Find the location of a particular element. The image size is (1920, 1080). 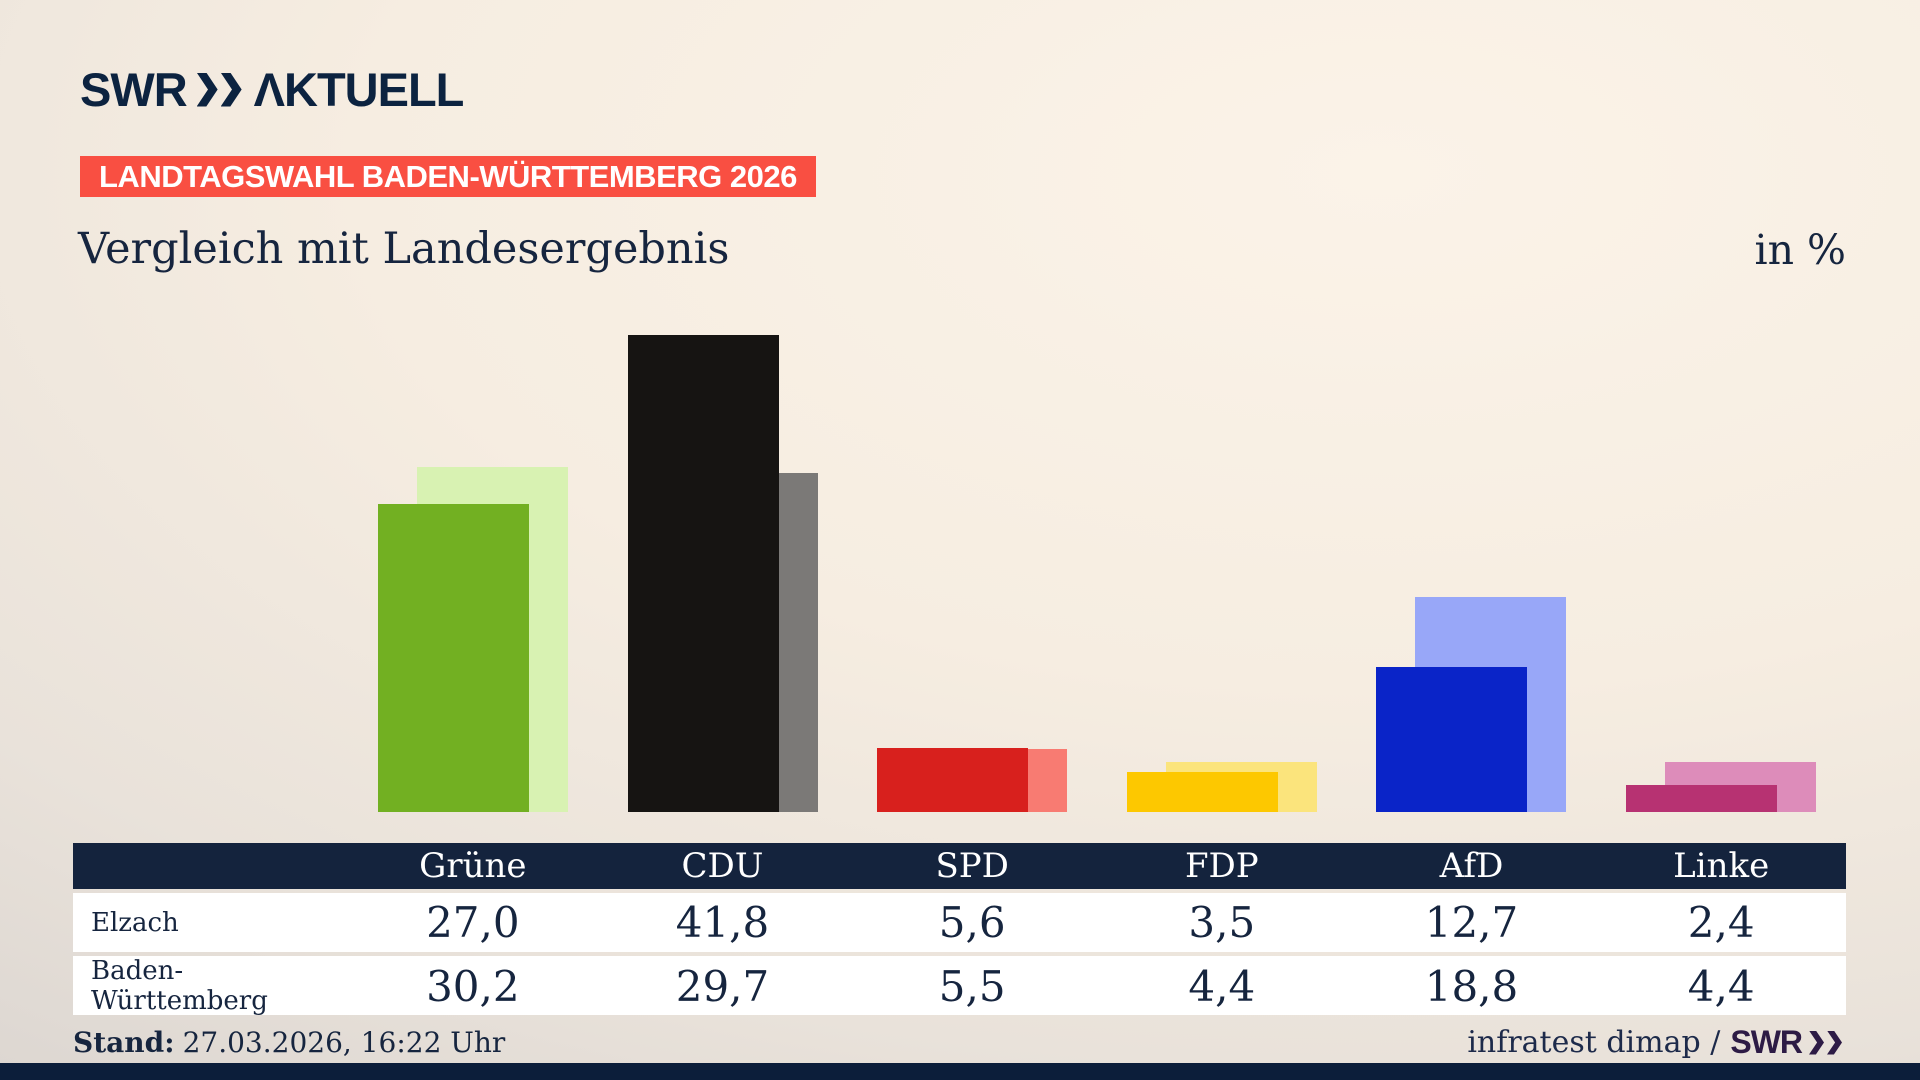

bar-elzach-spd is located at coordinates (952, 780).